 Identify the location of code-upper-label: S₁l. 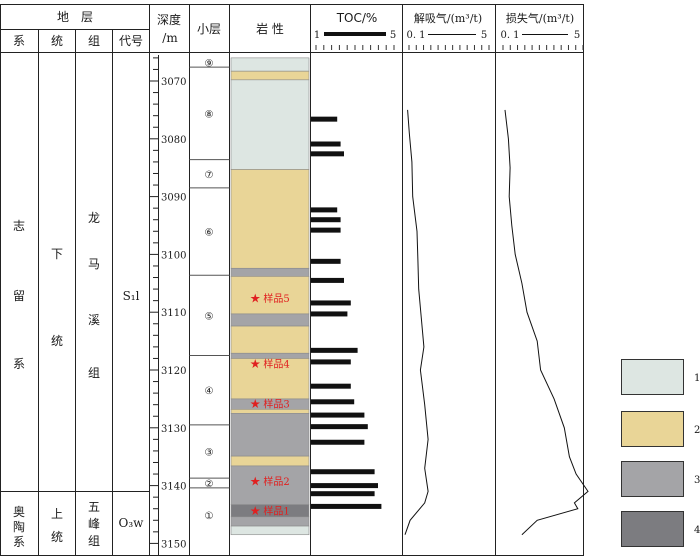
(131, 296).